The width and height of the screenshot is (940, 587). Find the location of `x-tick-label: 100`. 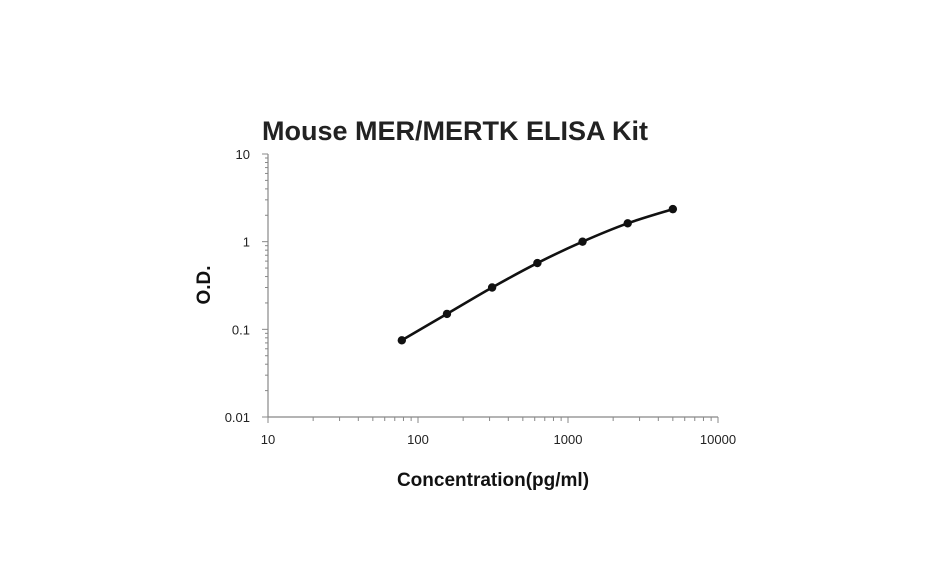

x-tick-label: 100 is located at coordinates (418, 439).